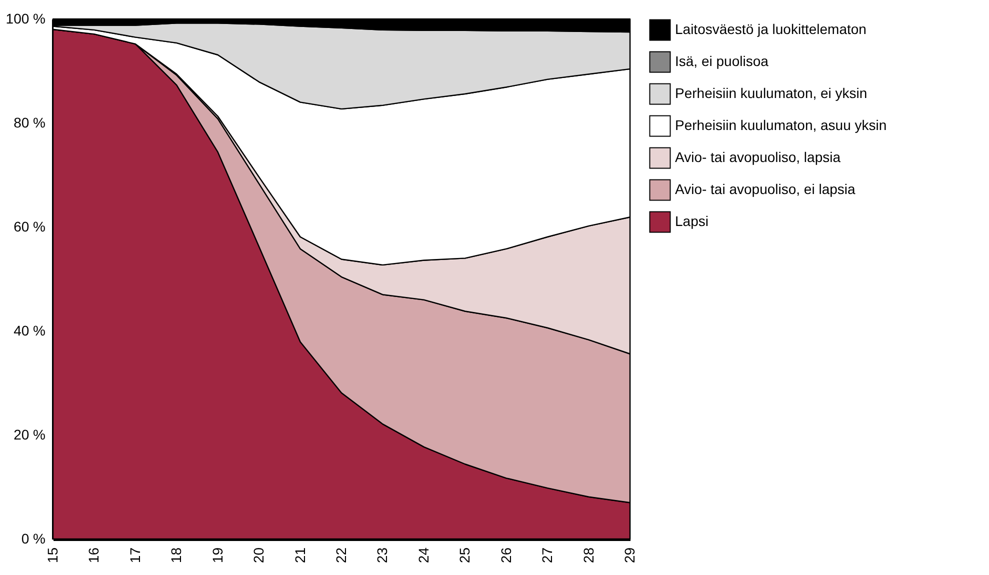 Image resolution: width=989 pixels, height=575 pixels. I want to click on y-tick-label: 80 %, so click(30, 122).